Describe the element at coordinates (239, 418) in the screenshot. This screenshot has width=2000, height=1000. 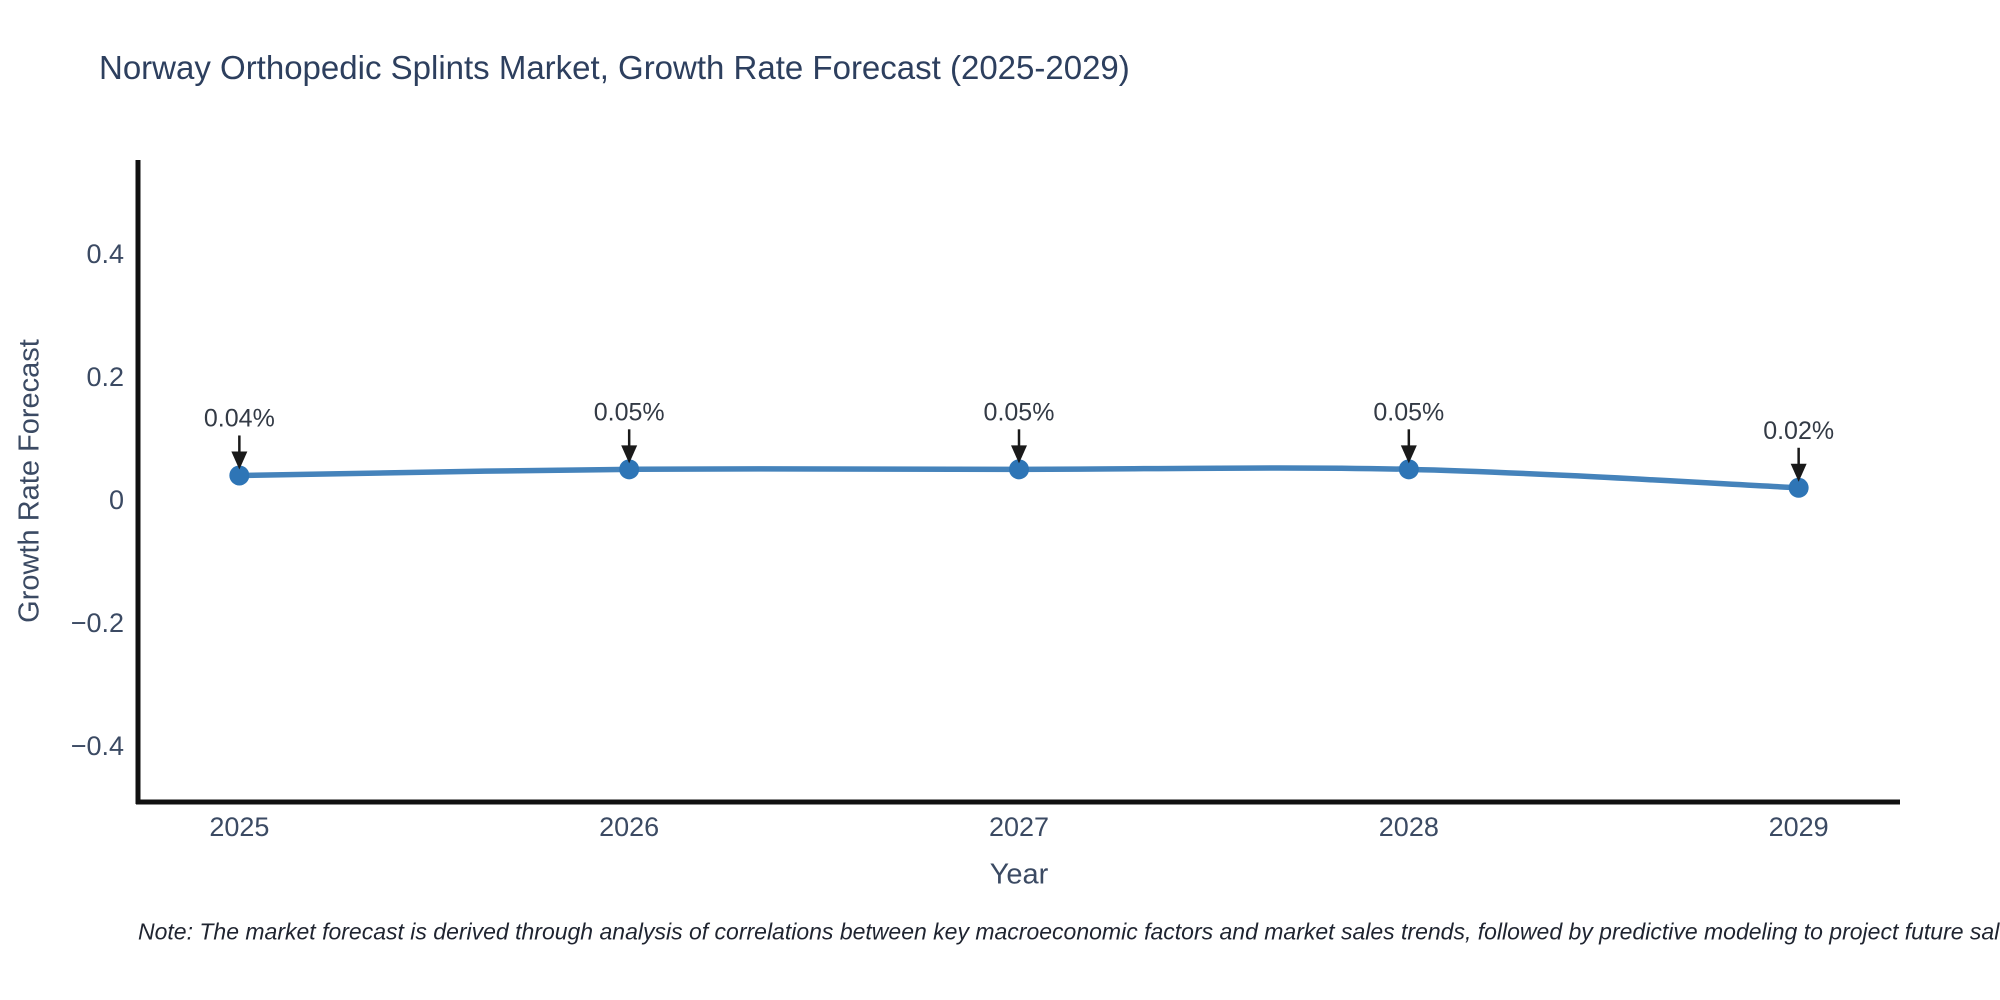
I see `point-value-label: 0.04%` at that location.